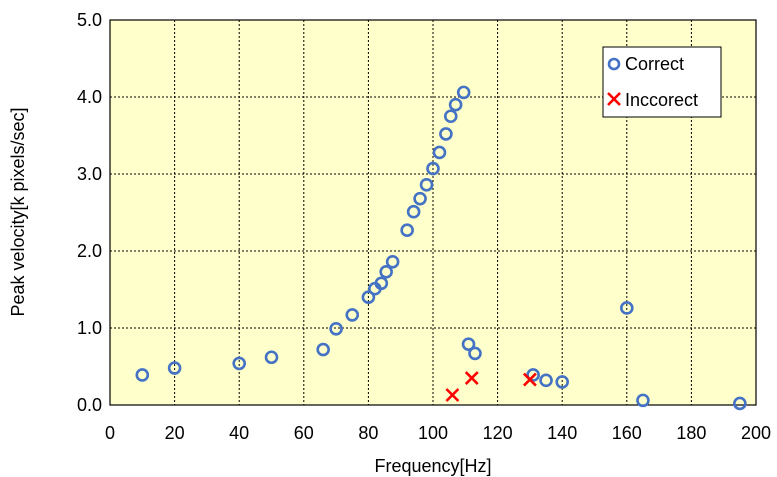  I want to click on y-tick-label: 0.0, so click(89, 405).